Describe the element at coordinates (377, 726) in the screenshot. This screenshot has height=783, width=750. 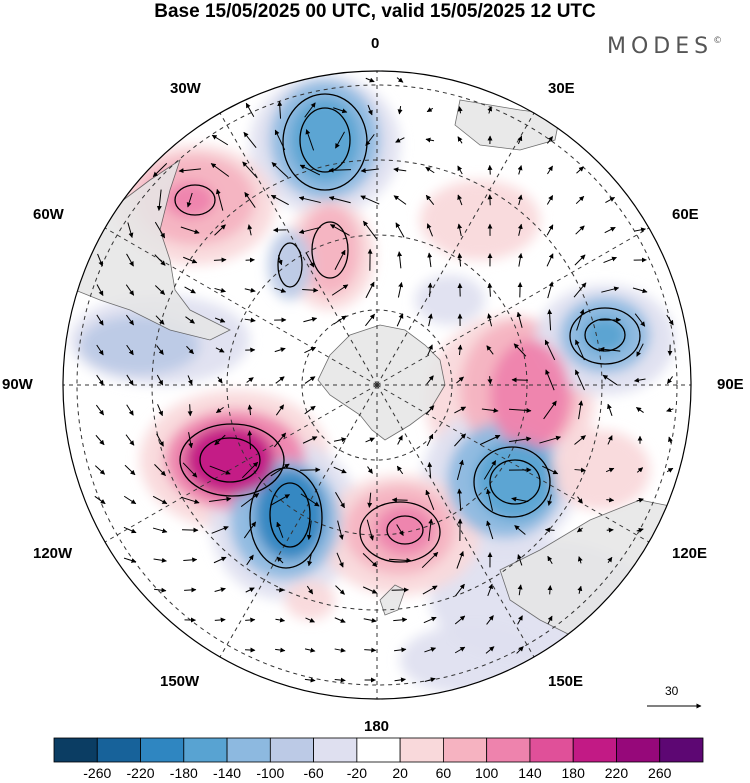
I see `lon-label-180: 180` at that location.